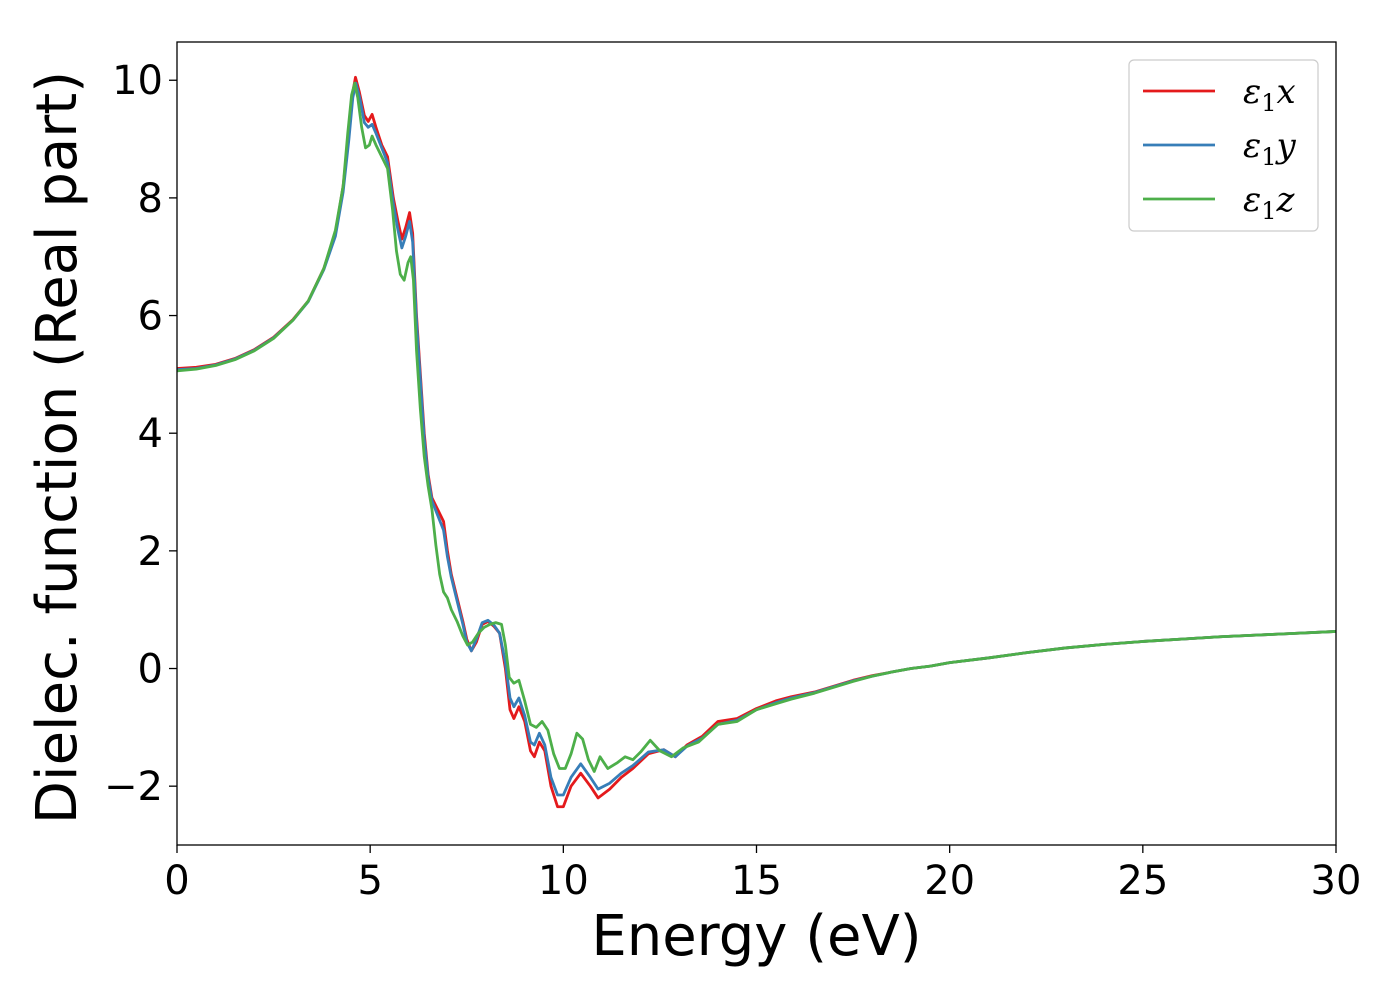 The image size is (1400, 1000). What do you see at coordinates (176, 881) in the screenshot?
I see `x-tick-label: 0` at bounding box center [176, 881].